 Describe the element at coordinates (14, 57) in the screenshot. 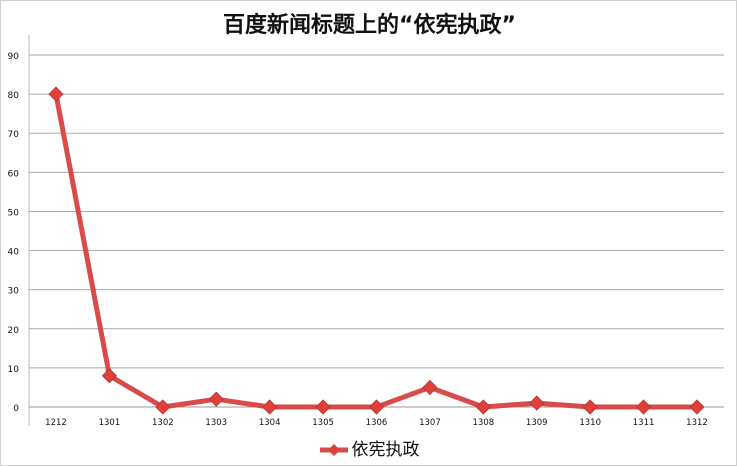

I see `y-tick-label: 90` at that location.